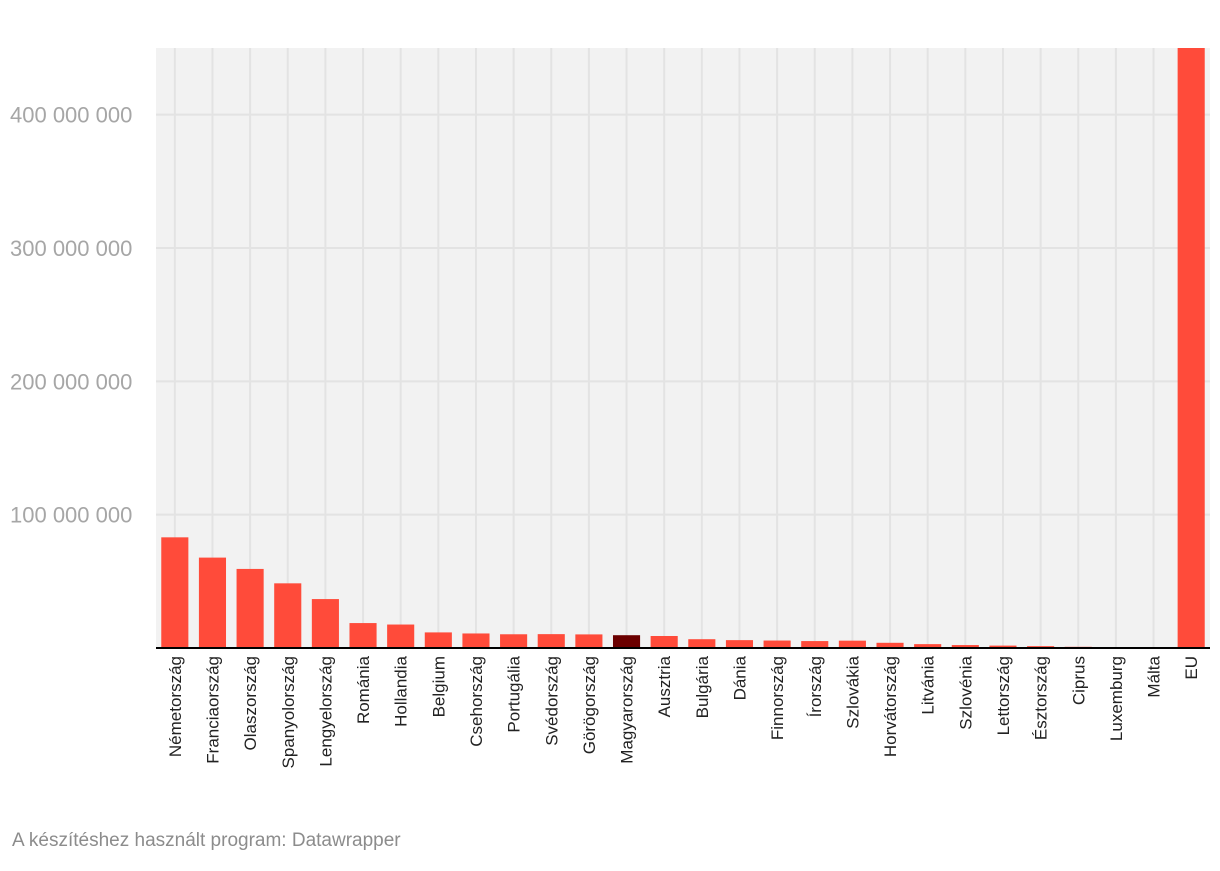 The height and width of the screenshot is (871, 1220). What do you see at coordinates (71, 115) in the screenshot?
I see `y-tick-label: 400 000 000` at bounding box center [71, 115].